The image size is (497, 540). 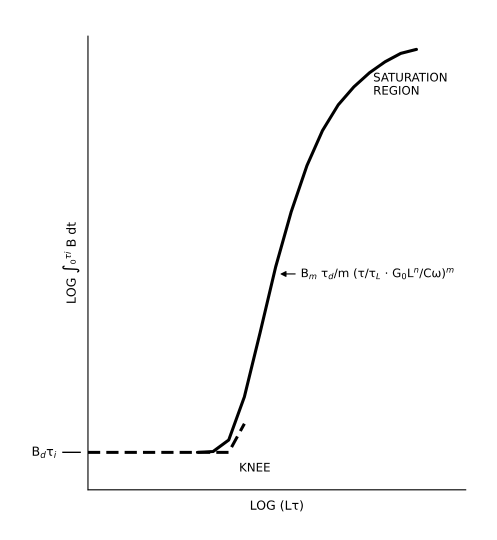 What do you see at coordinates (44, 452) in the screenshot?
I see `ref-line-label: B$_{d}$τ$_{i}$` at bounding box center [44, 452].